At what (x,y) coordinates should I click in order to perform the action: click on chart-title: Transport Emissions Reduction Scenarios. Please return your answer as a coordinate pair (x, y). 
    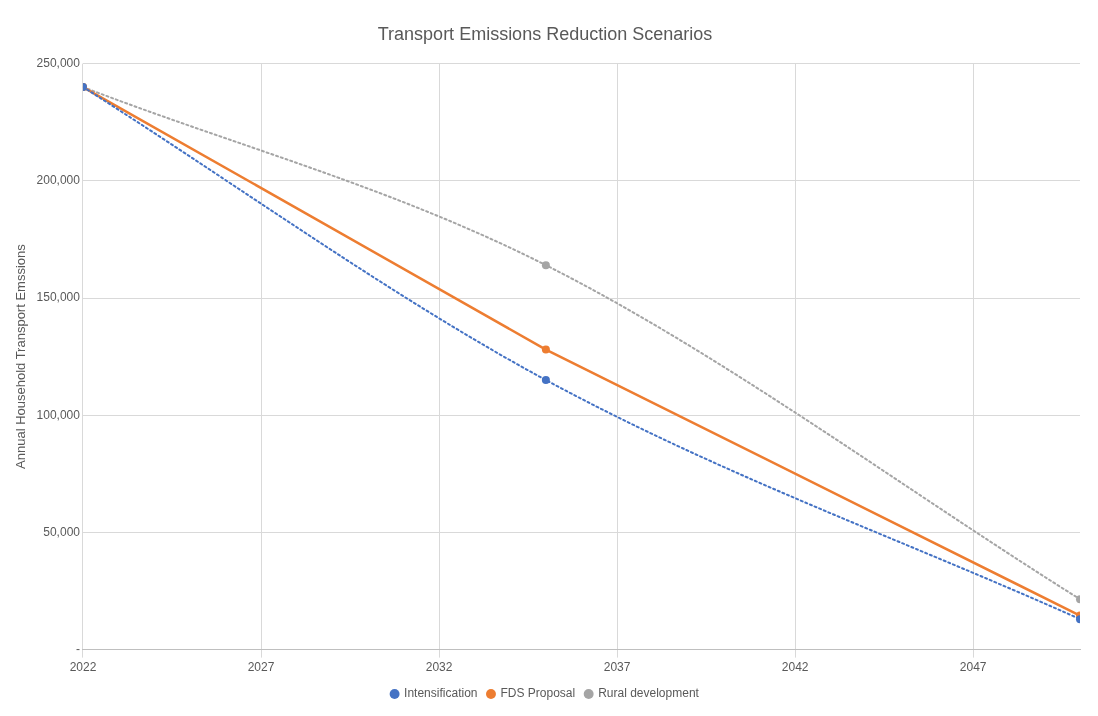
    Looking at the image, I should click on (545, 33).